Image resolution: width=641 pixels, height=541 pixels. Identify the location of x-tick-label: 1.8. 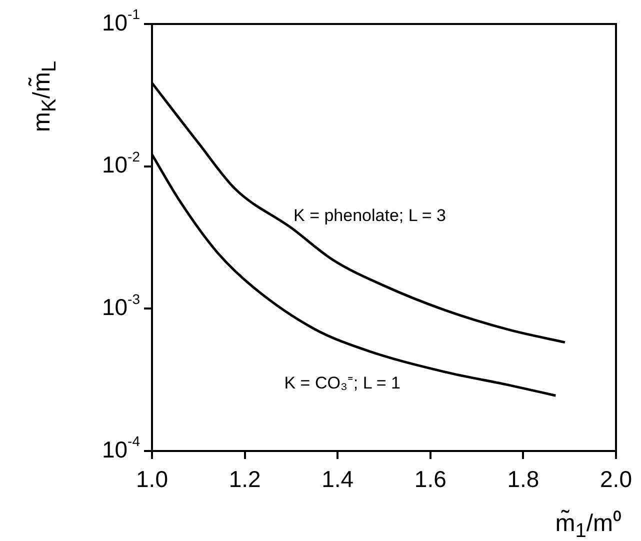
(523, 479).